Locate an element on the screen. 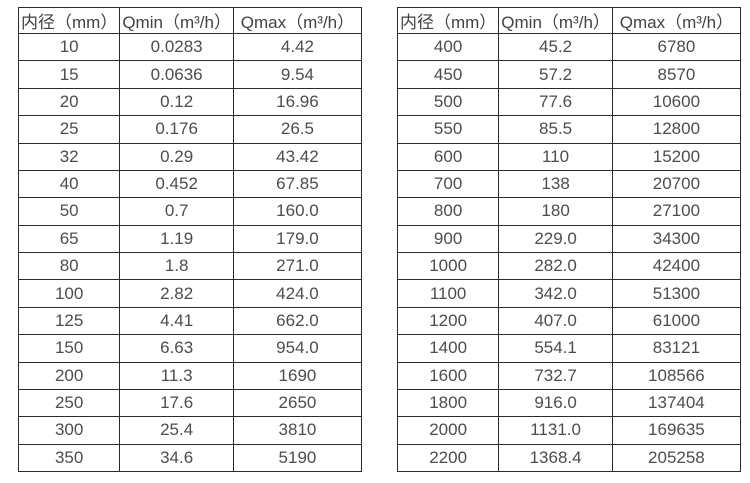 The width and height of the screenshot is (750, 483). table-cell-qmin: 554.1 is located at coordinates (555, 348).